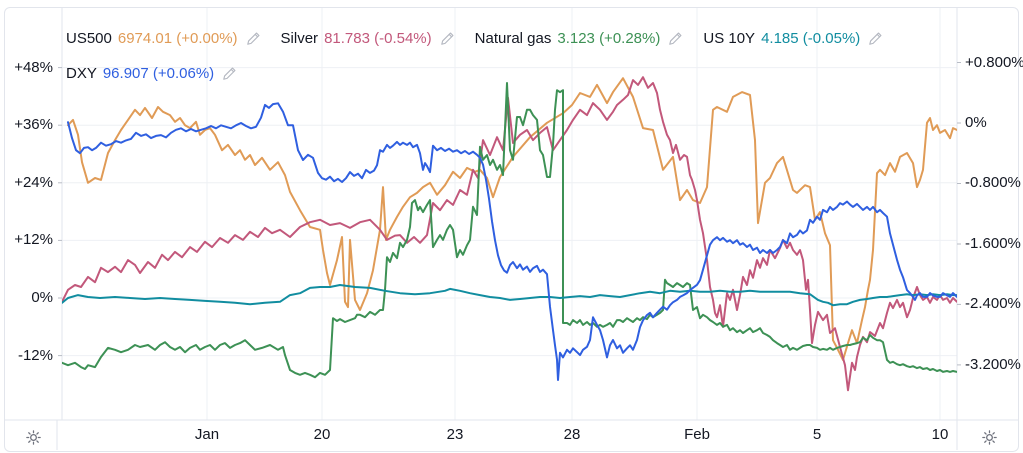 The width and height of the screenshot is (1023, 453). Describe the element at coordinates (33, 67) in the screenshot. I see `left-axis-label: +48%` at that location.